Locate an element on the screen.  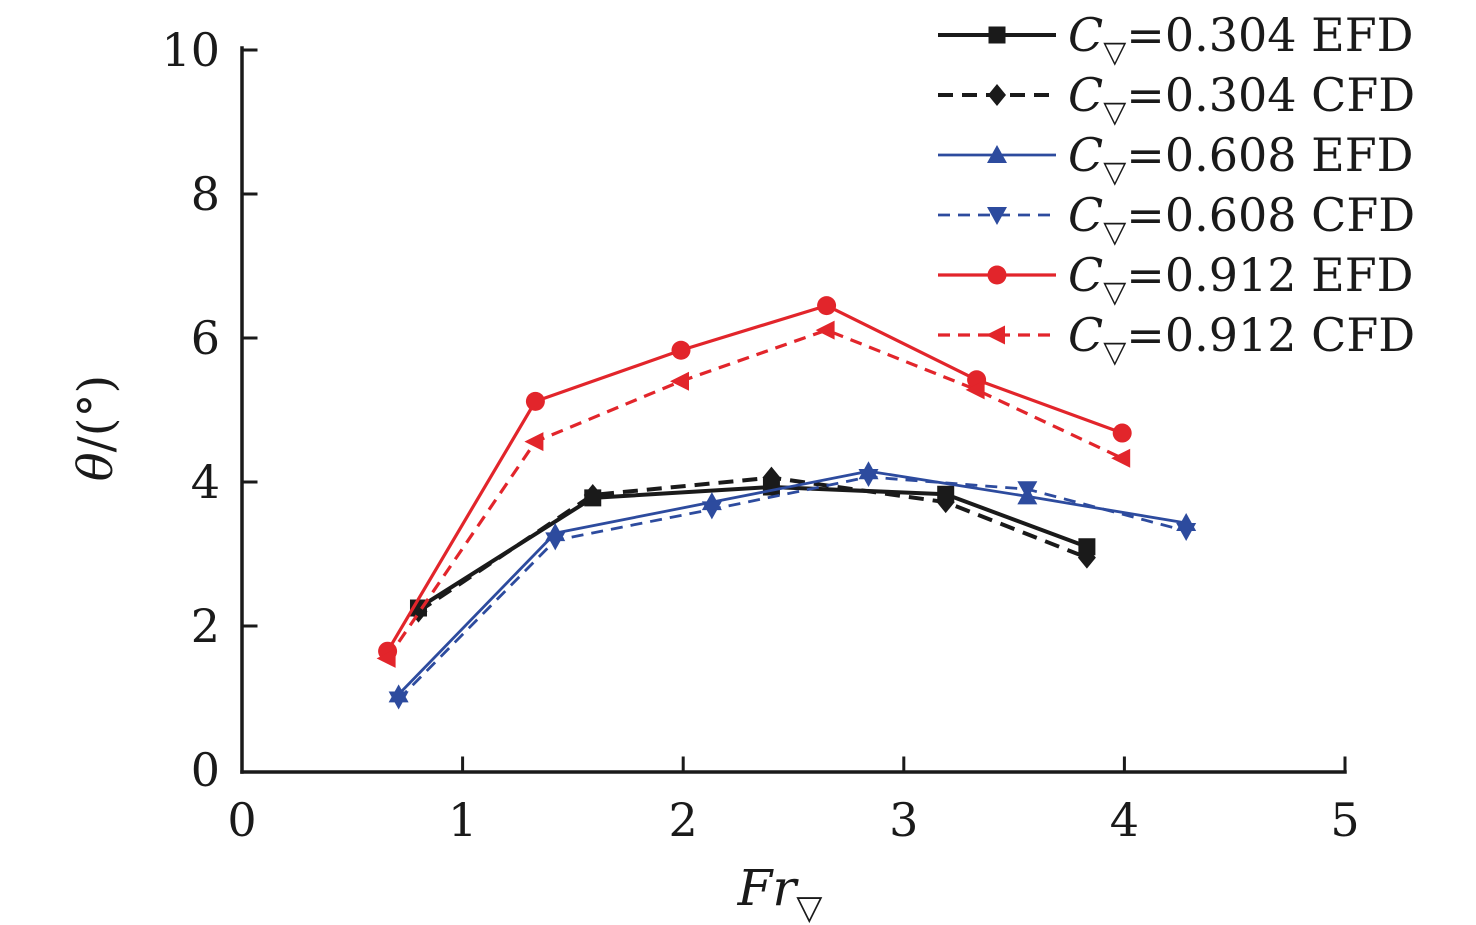
legend-row-2-label: C▽=0.608 EFD is located at coordinates (1241, 159).